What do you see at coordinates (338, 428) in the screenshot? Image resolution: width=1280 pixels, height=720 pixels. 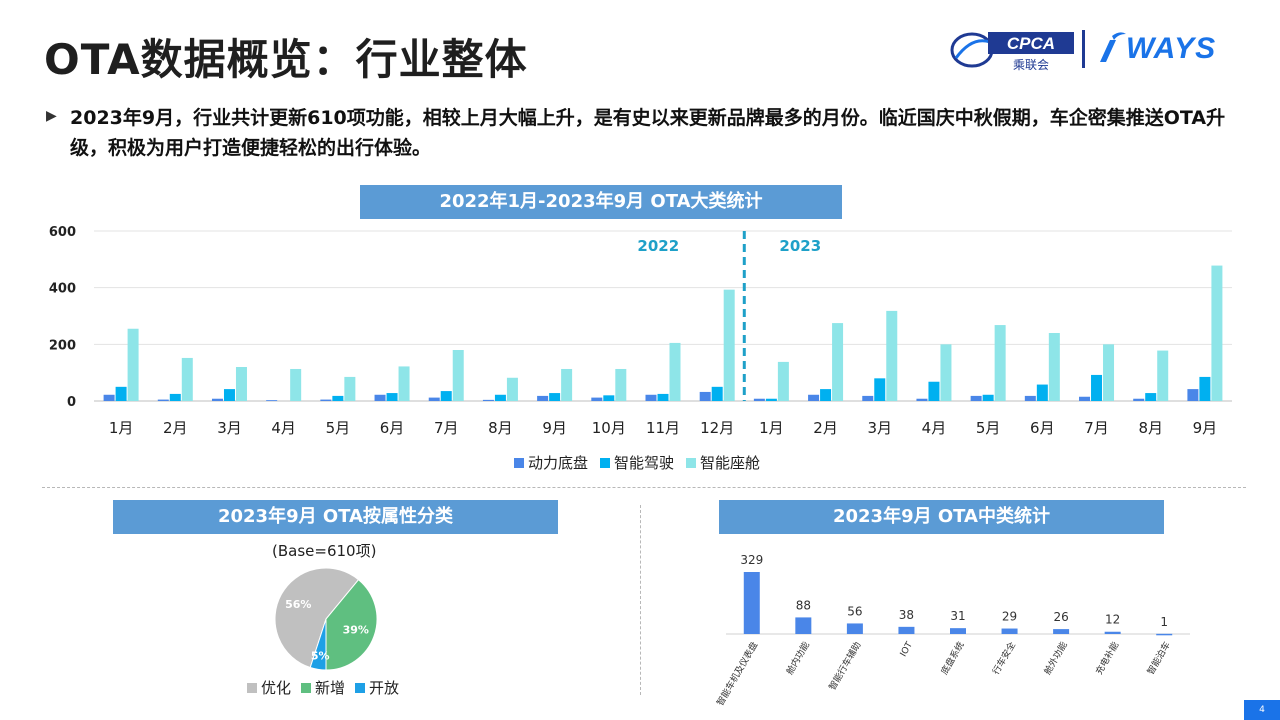 I see `x-tick-label: 5月` at bounding box center [338, 428].